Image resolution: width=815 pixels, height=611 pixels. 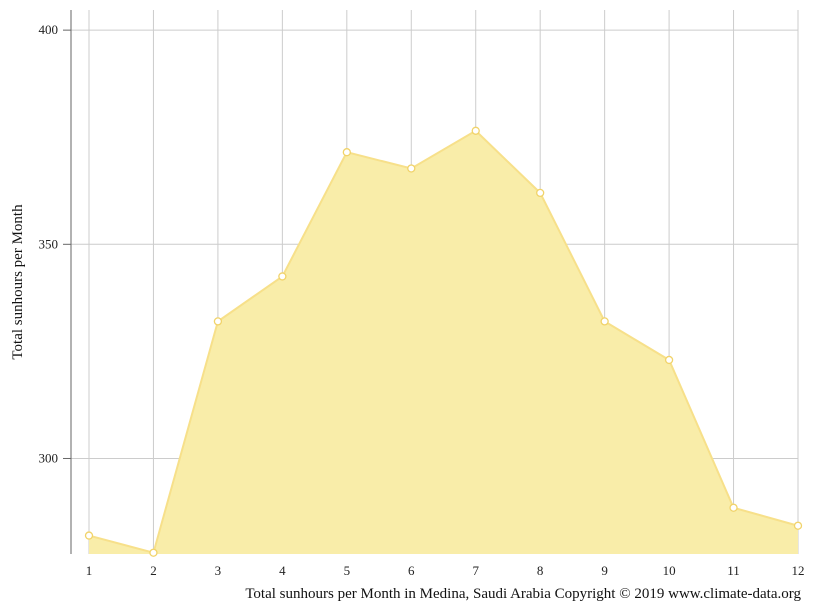 What do you see at coordinates (347, 570) in the screenshot?
I see `x-tick-label: 5` at bounding box center [347, 570].